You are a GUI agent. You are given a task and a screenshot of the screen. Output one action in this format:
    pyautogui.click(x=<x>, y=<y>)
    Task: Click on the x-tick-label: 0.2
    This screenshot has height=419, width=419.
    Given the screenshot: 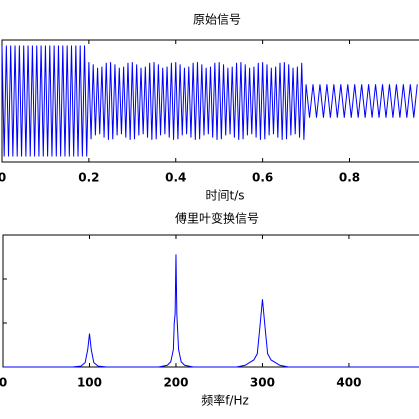 What is the action you would take?
    pyautogui.click(x=88, y=178)
    